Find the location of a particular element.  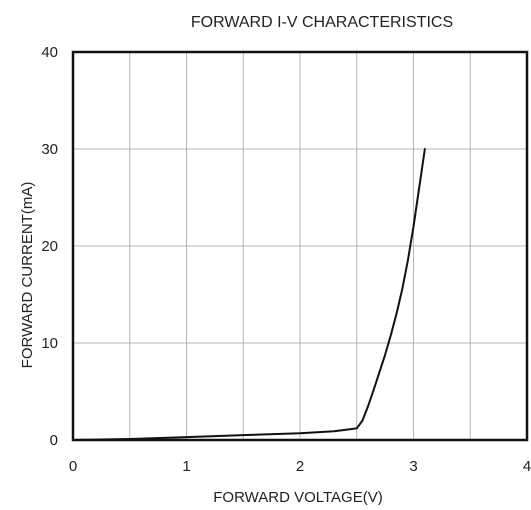

y-axis-label: FORWARD CURRENT(mA) is located at coordinates (27, 275).